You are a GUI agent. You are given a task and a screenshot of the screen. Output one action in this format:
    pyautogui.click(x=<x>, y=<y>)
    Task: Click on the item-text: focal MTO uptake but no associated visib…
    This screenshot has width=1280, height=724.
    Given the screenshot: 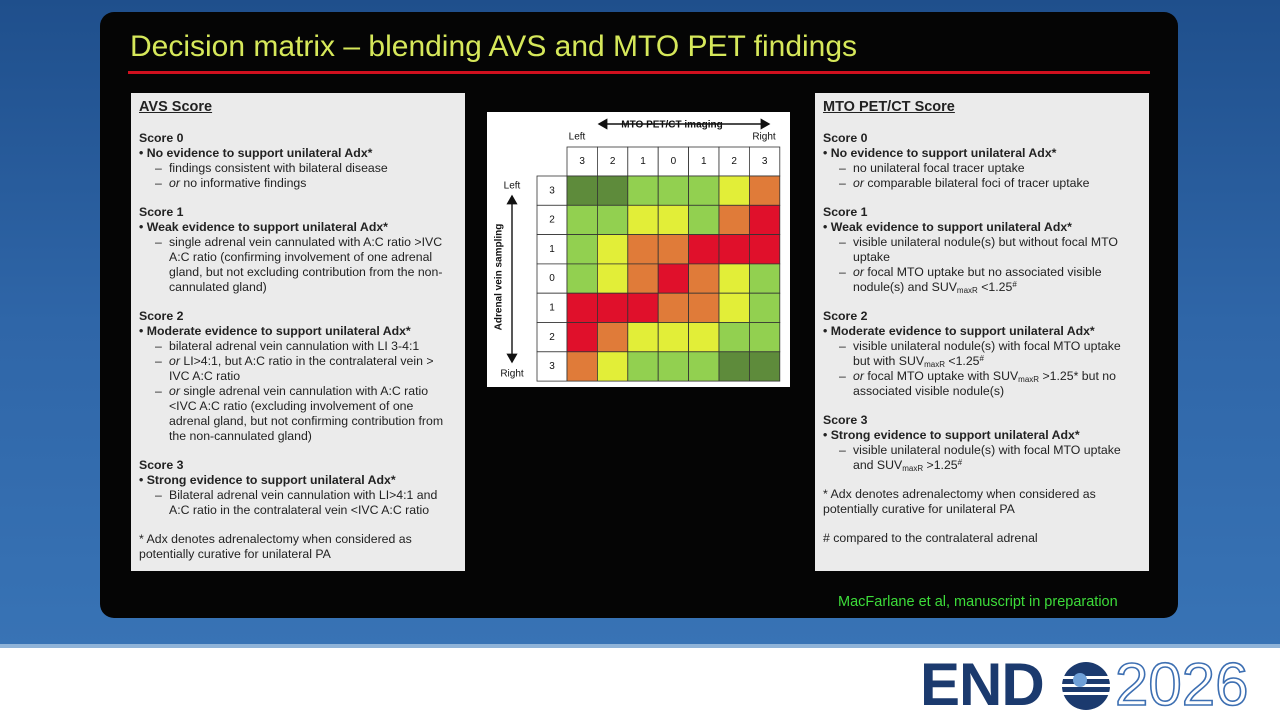 What is the action you would take?
    pyautogui.click(x=977, y=279)
    